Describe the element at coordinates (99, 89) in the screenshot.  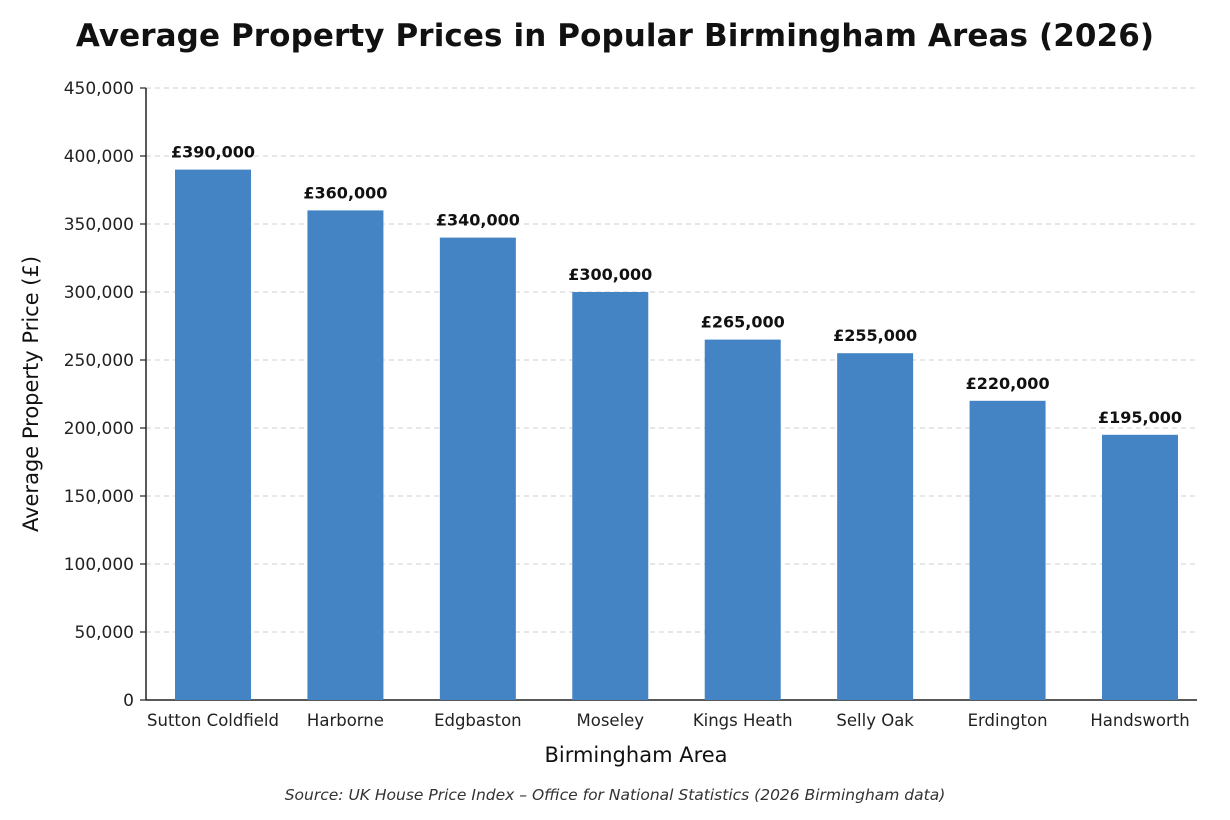
I see `y-tick-label: 450,000` at that location.